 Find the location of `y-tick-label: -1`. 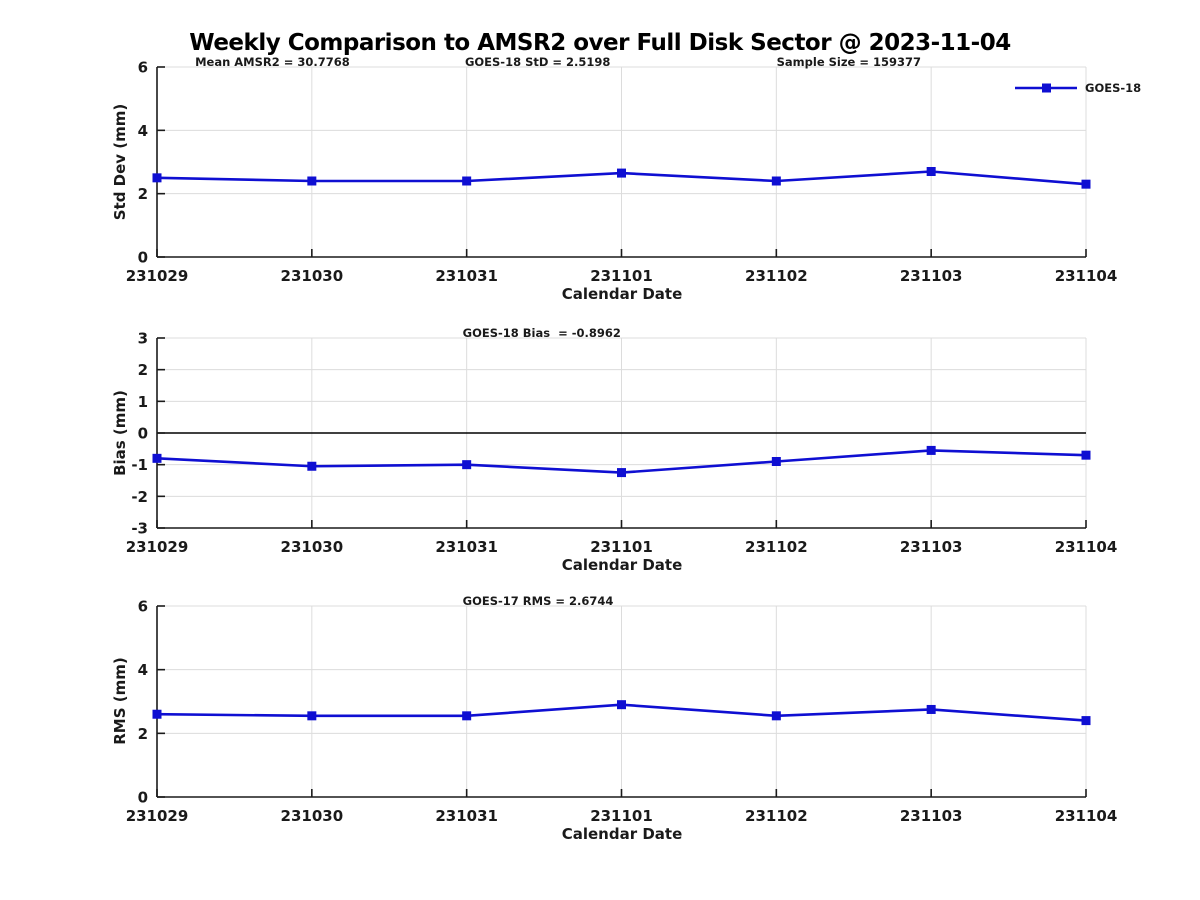

y-tick-label: -1 is located at coordinates (139, 465).